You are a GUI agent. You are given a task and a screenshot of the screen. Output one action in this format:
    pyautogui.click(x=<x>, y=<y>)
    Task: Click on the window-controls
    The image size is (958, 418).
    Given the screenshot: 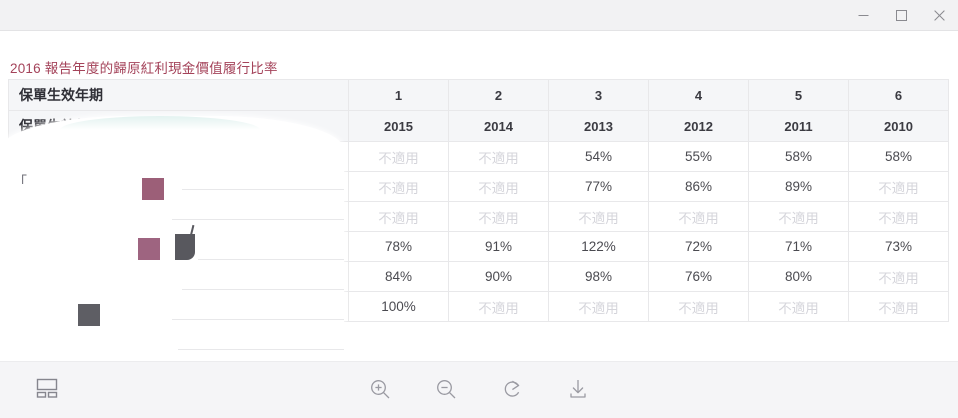 What is the action you would take?
    pyautogui.click(x=901, y=15)
    